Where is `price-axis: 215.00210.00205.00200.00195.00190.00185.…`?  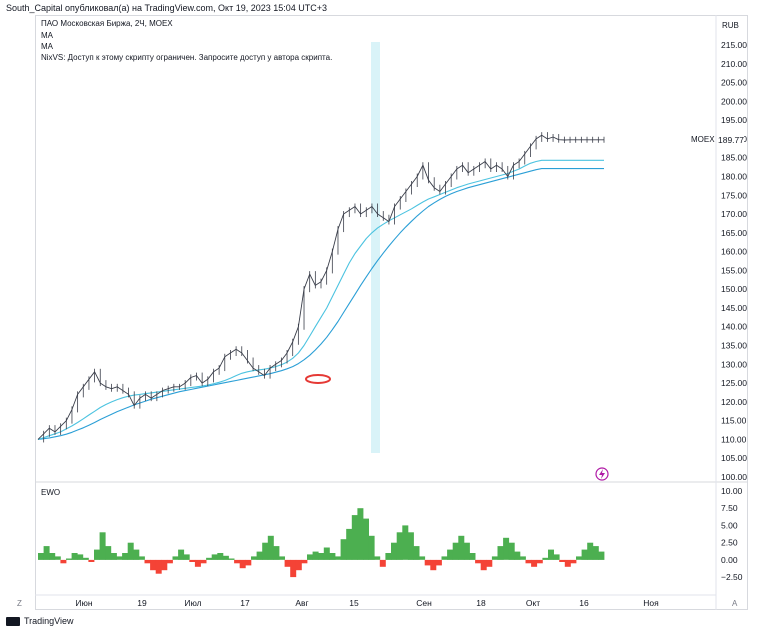
price-axis: 215.00210.00205.00200.00195.00190.00185.… is located at coordinates (734, 261).